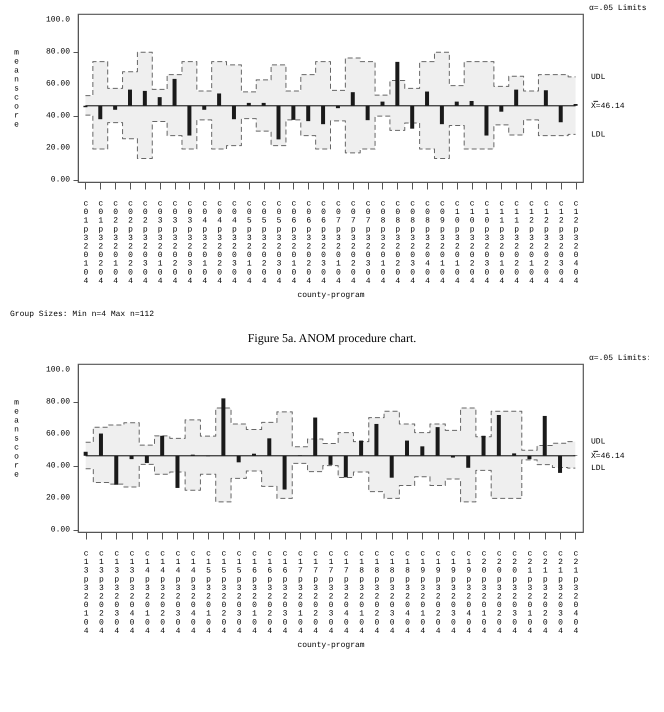 This screenshot has width=664, height=712. Describe the element at coordinates (561, 243) in the screenshot. I see `category-label: c12p320304` at that location.